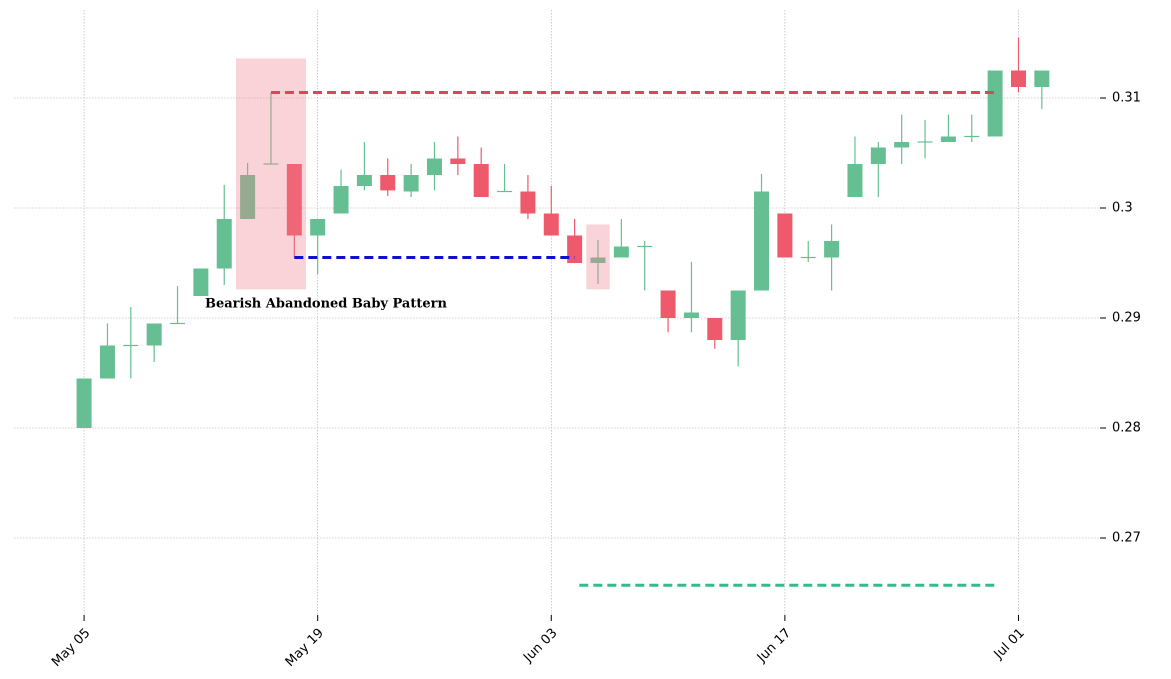  What do you see at coordinates (1009, 644) in the screenshot?
I see `x-tick-label: Jul 01` at bounding box center [1009, 644].